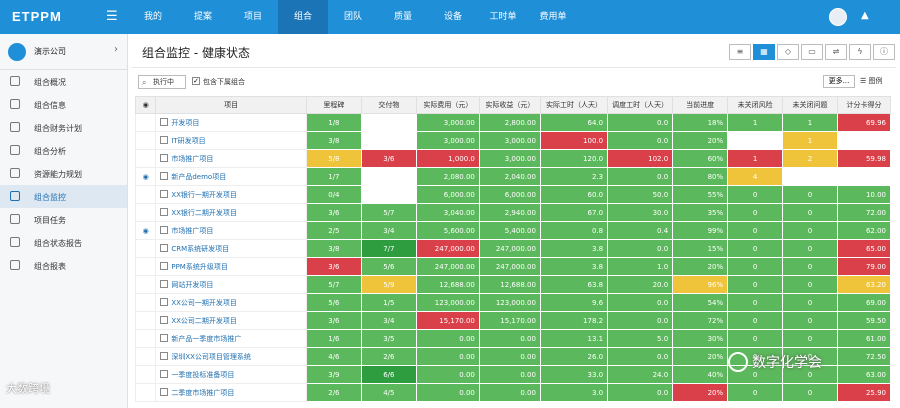 This screenshot has height=408, width=900. Describe the element at coordinates (871, 81) in the screenshot. I see `legend-button: ☰ 图例` at that location.